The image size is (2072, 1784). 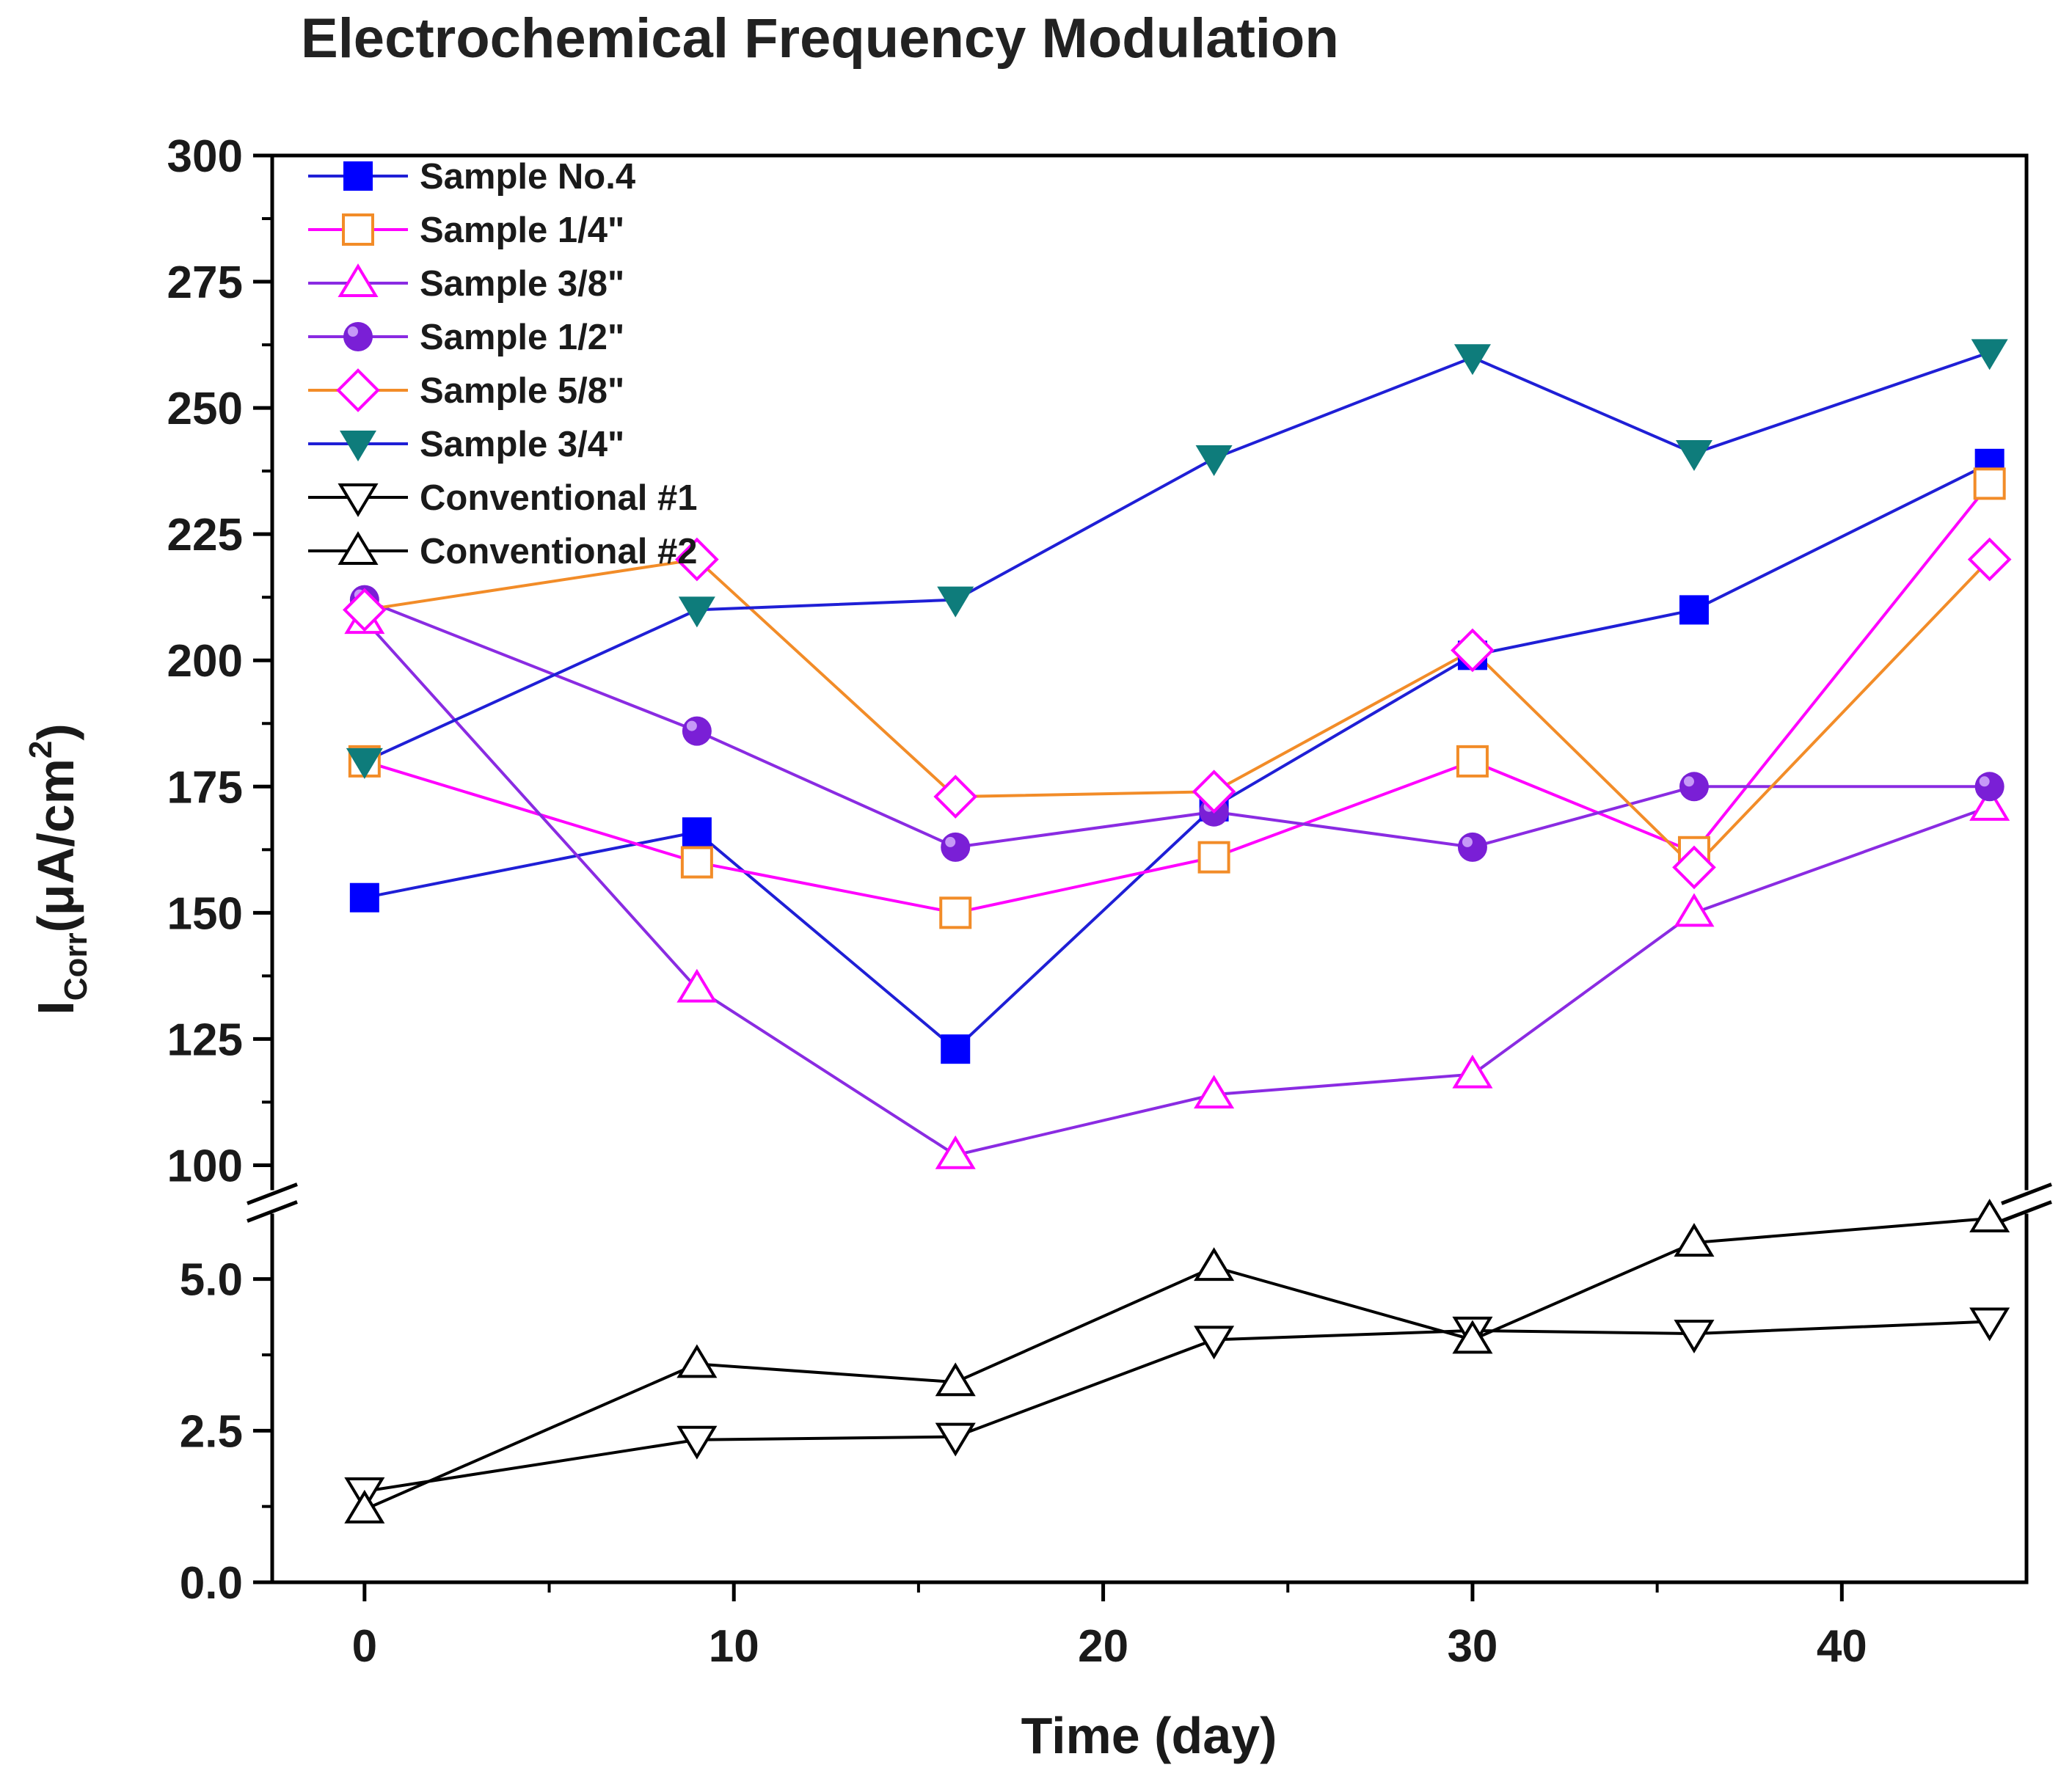 I want to click on chart-title: Electrochemical Frequency Modulation, so click(x=820, y=38).